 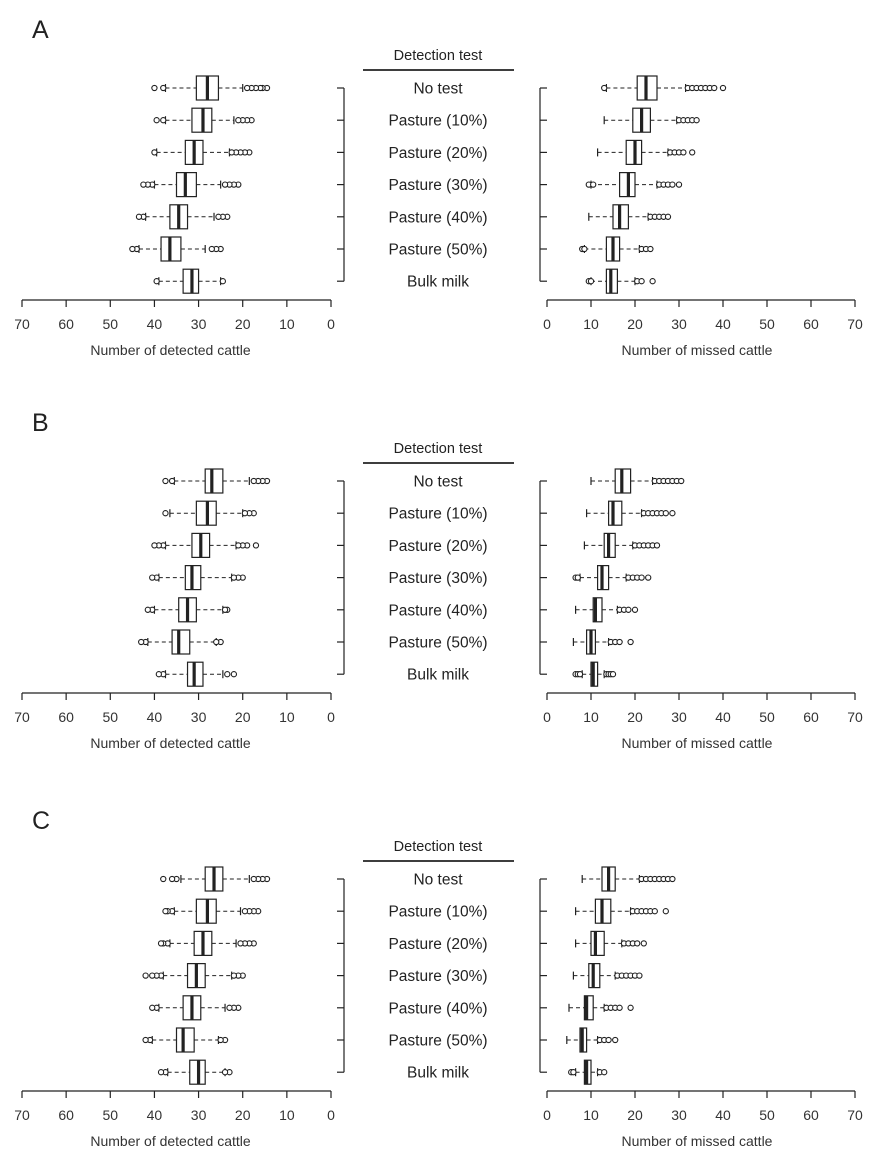 I want to click on right-category-axis, so click(x=543, y=184).